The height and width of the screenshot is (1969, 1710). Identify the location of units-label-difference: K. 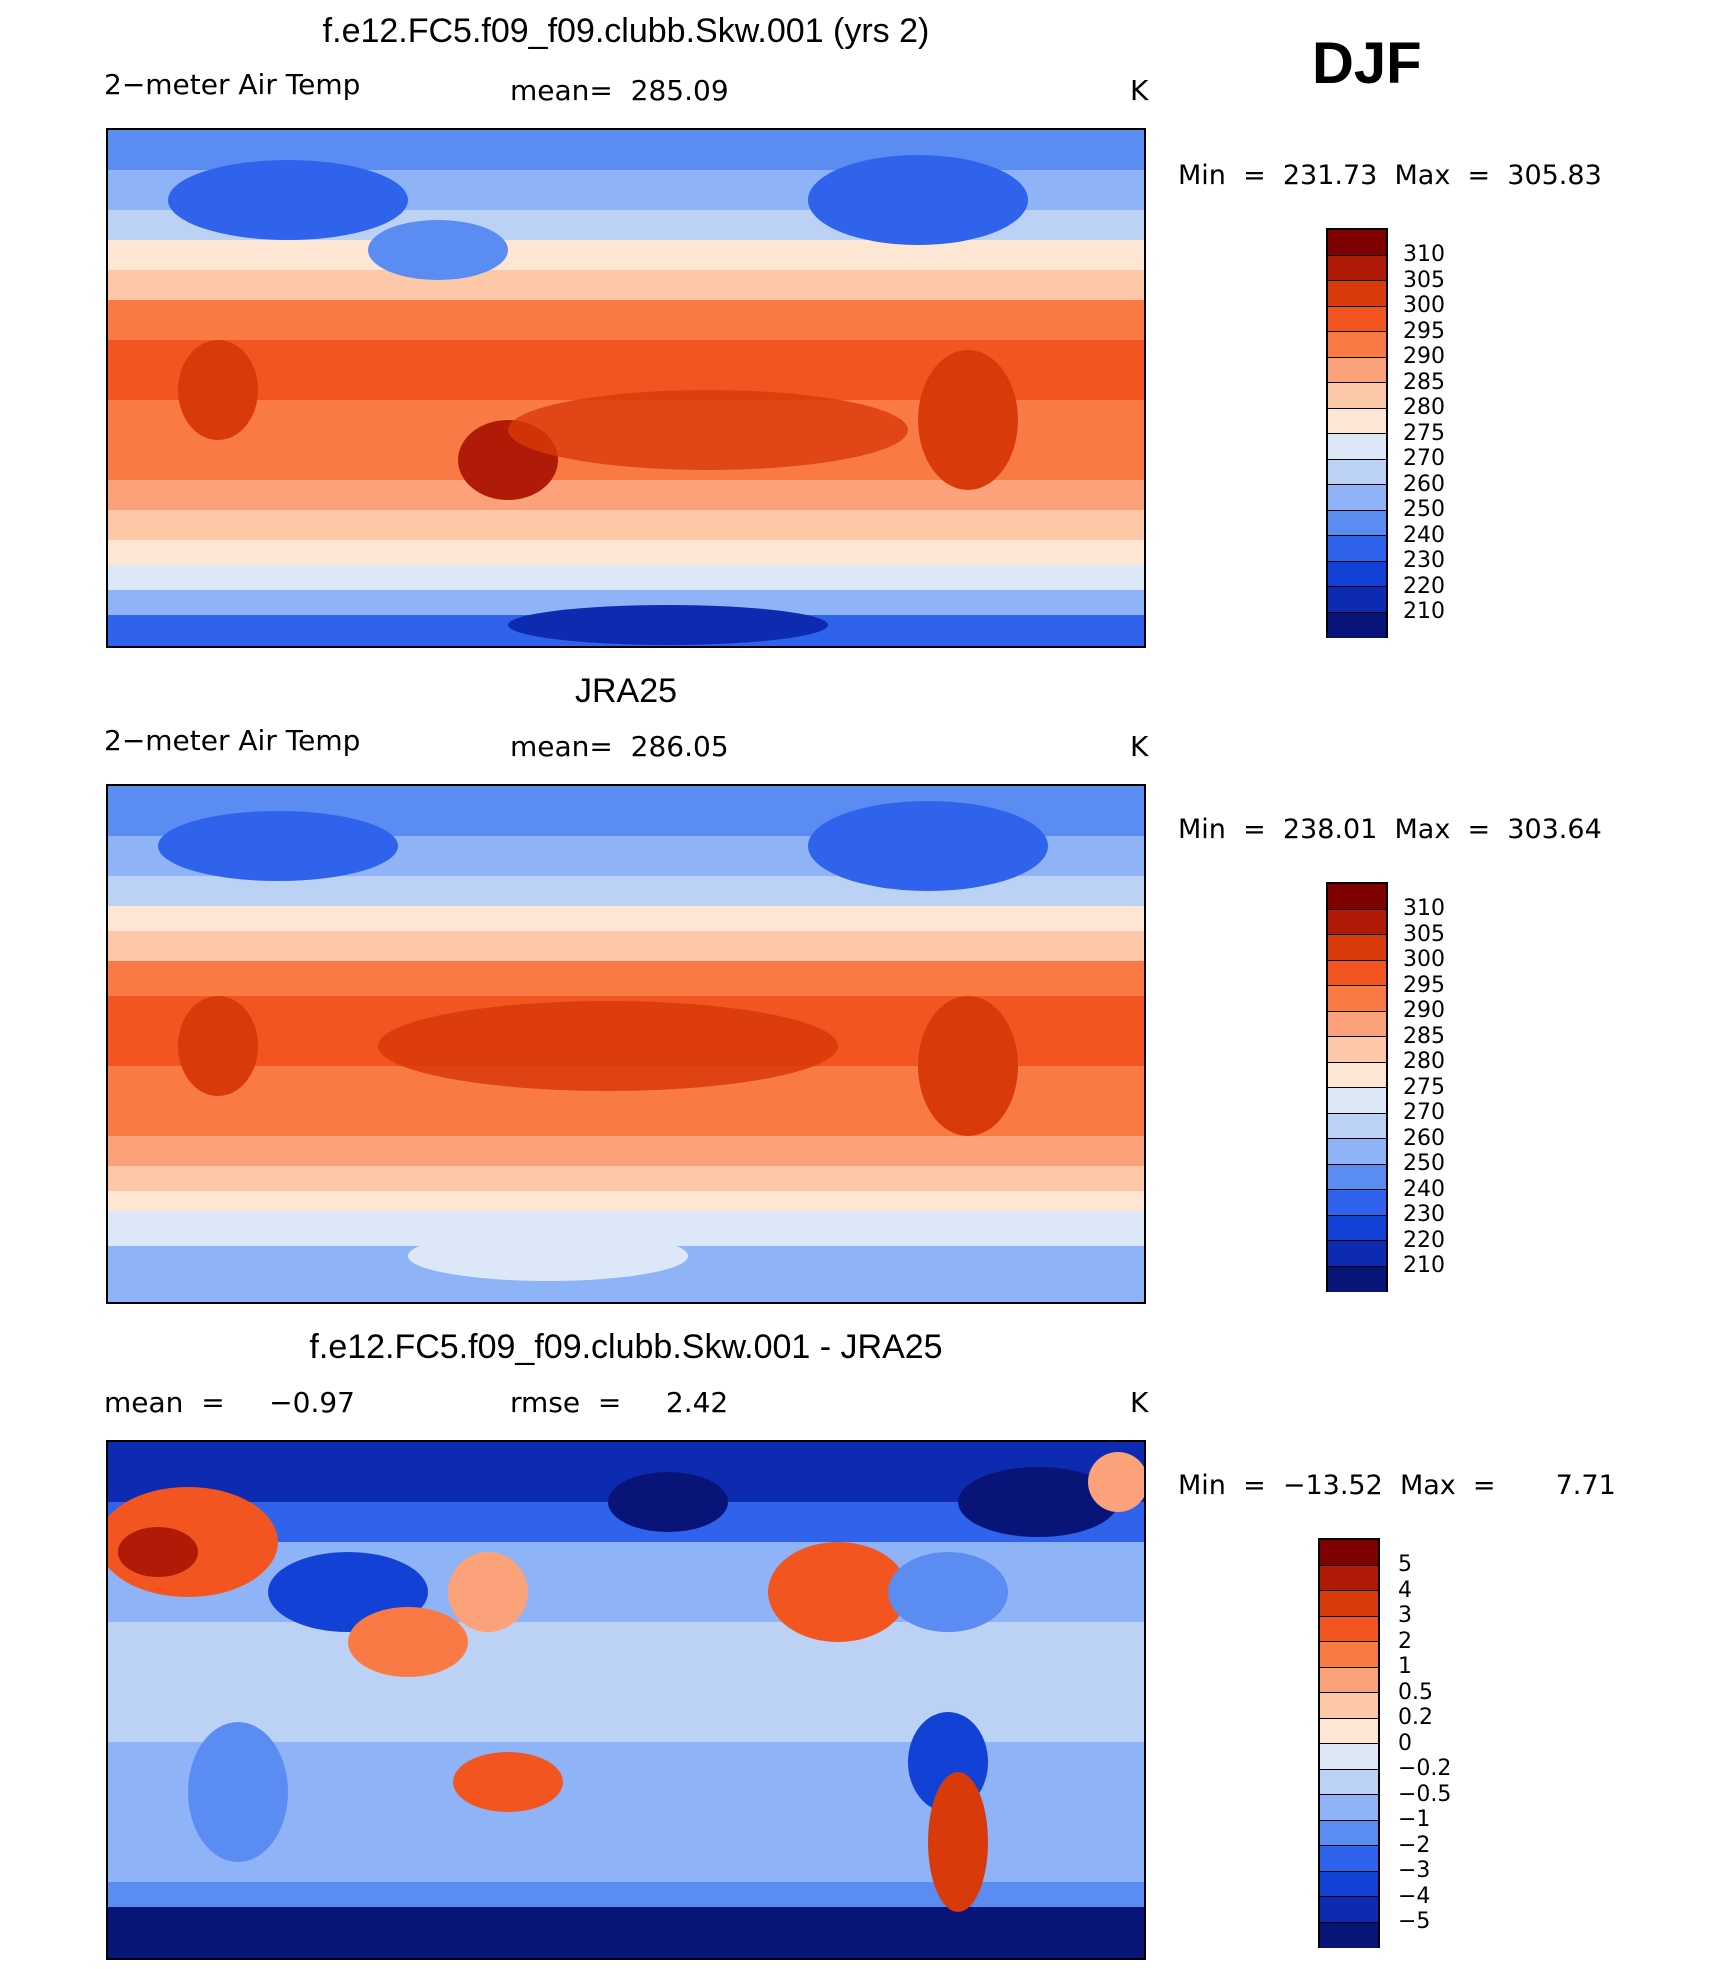
(1139, 1402).